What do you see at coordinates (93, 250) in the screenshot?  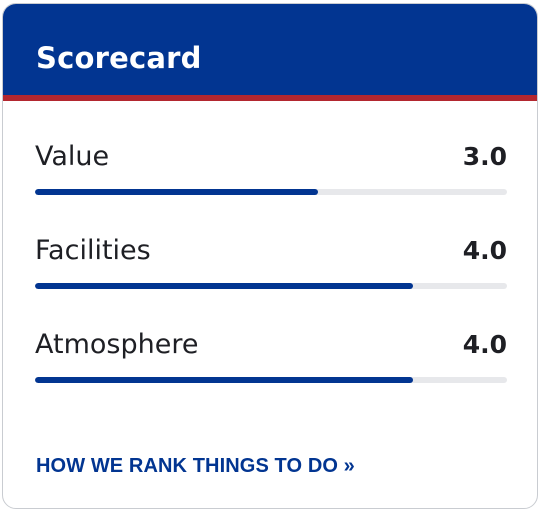 I see `score-label: Facilities` at bounding box center [93, 250].